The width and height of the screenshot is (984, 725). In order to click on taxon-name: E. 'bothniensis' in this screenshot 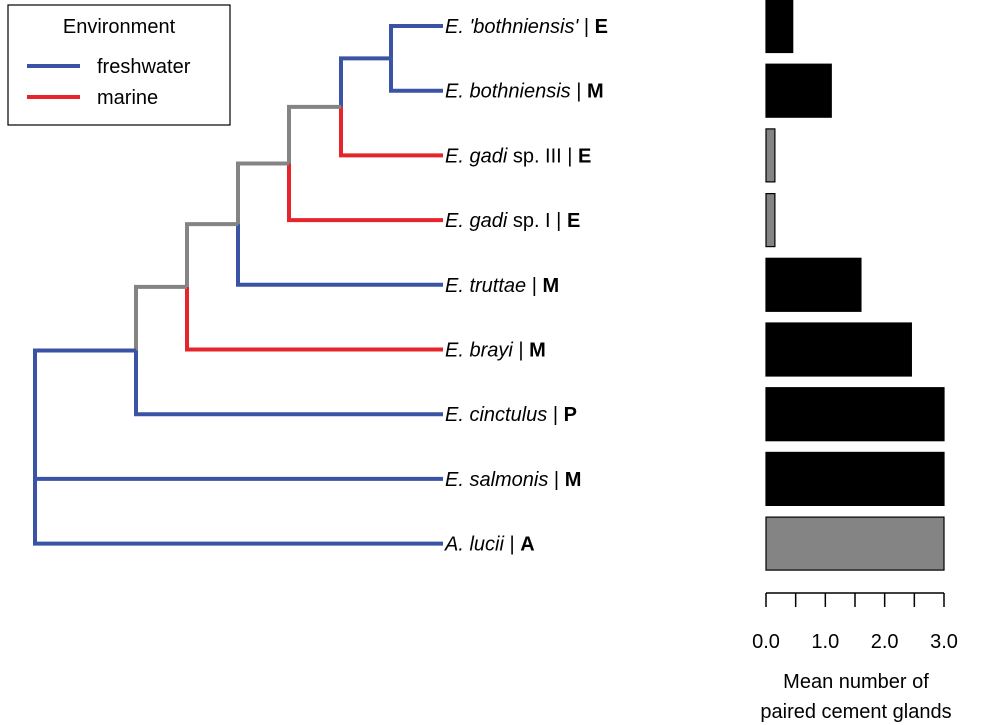, I will do `click(512, 27)`.